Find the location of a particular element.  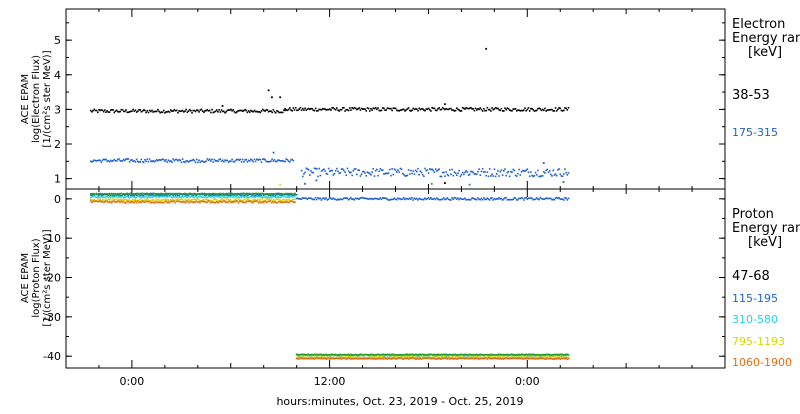

proton-legend-entry-1060-1900: 1060-1900 is located at coordinates (762, 362).